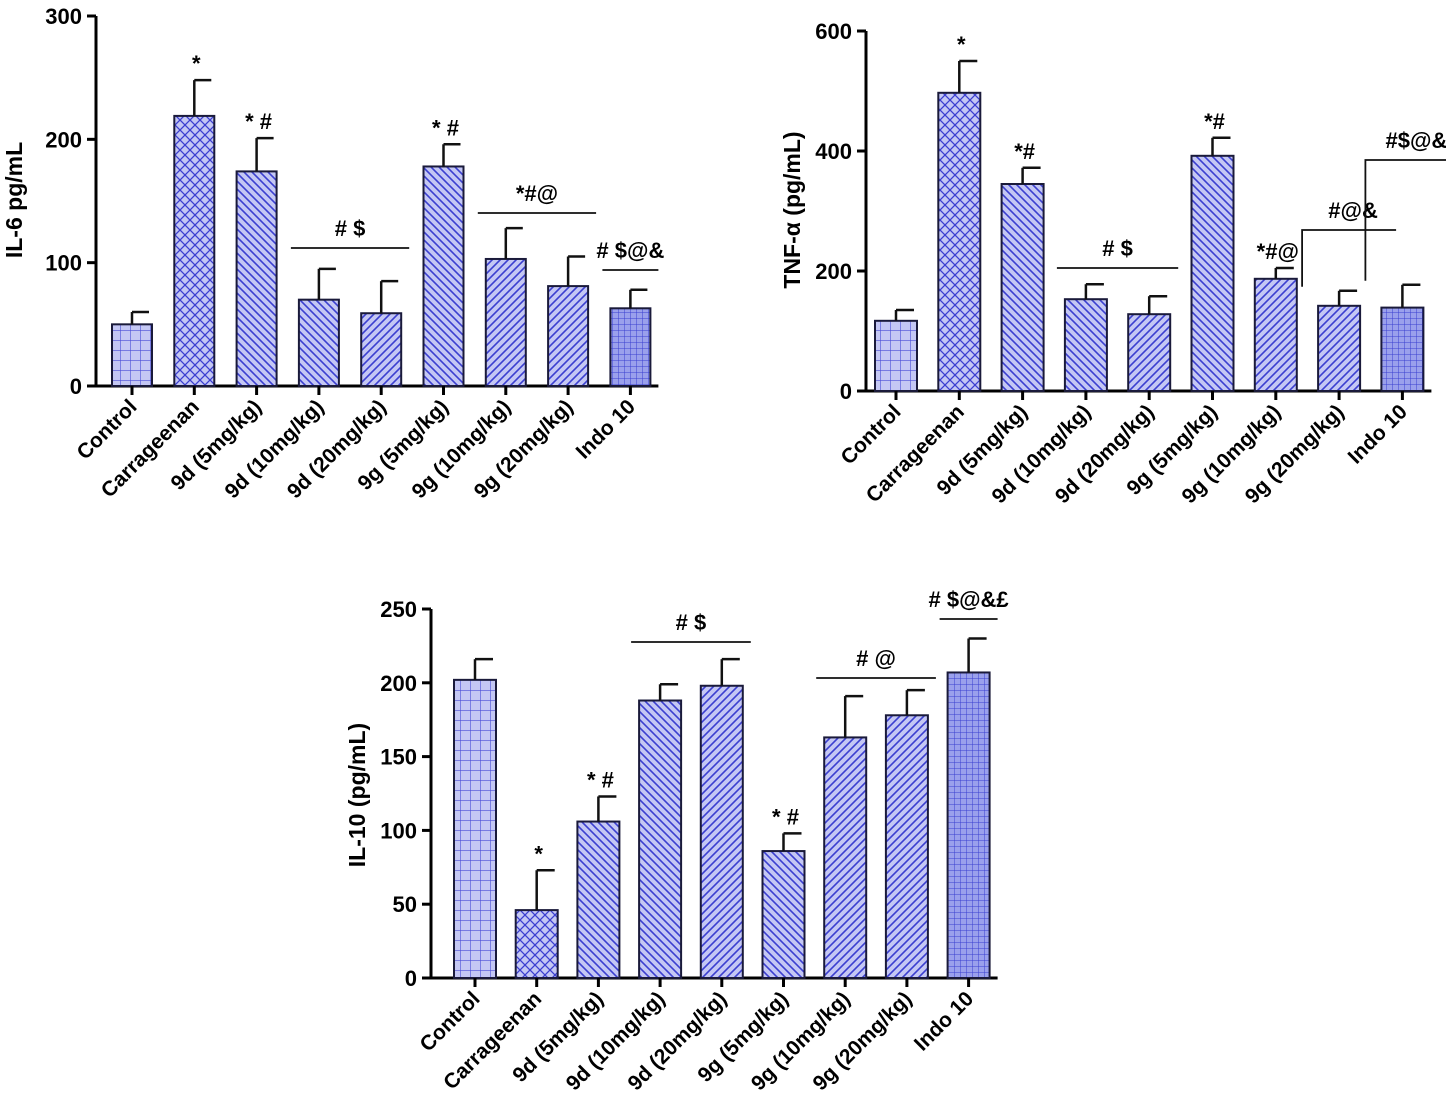 This screenshot has height=1113, width=1446. What do you see at coordinates (792, 209) in the screenshot?
I see `y-axis-label: TNF-α (pg/mL)` at bounding box center [792, 209].